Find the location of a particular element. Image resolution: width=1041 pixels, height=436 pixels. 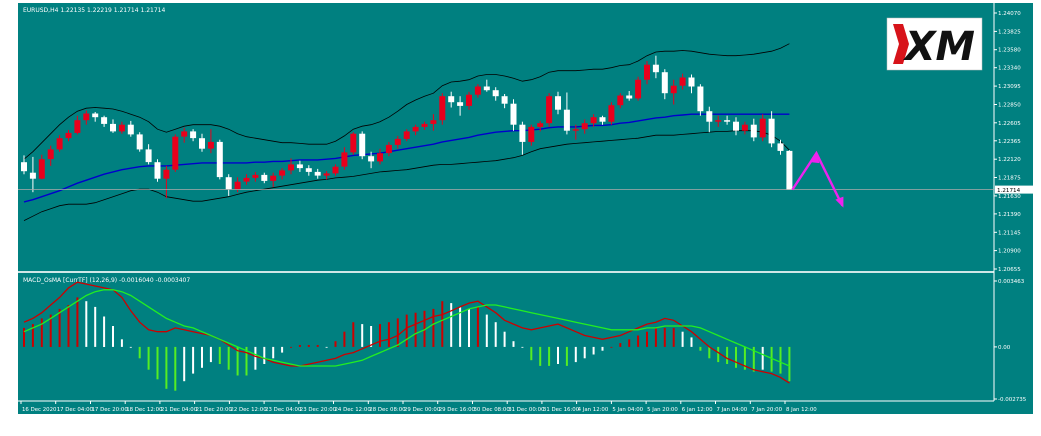

price-tick-label: 1.23580 is located at coordinates (1009, 51).